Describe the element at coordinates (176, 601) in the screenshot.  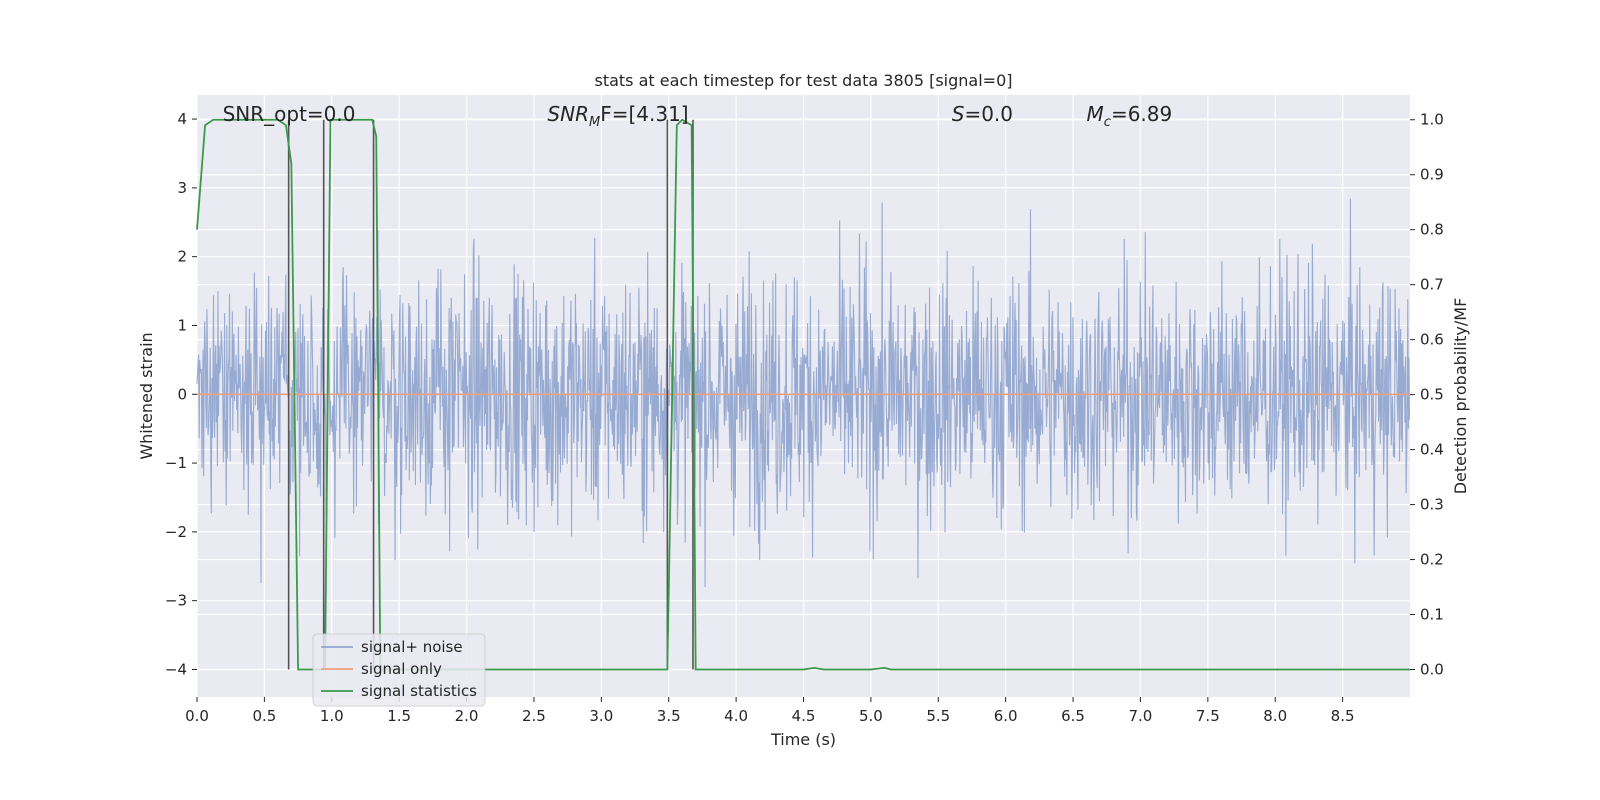
I see `y-tick-label: −3` at that location.